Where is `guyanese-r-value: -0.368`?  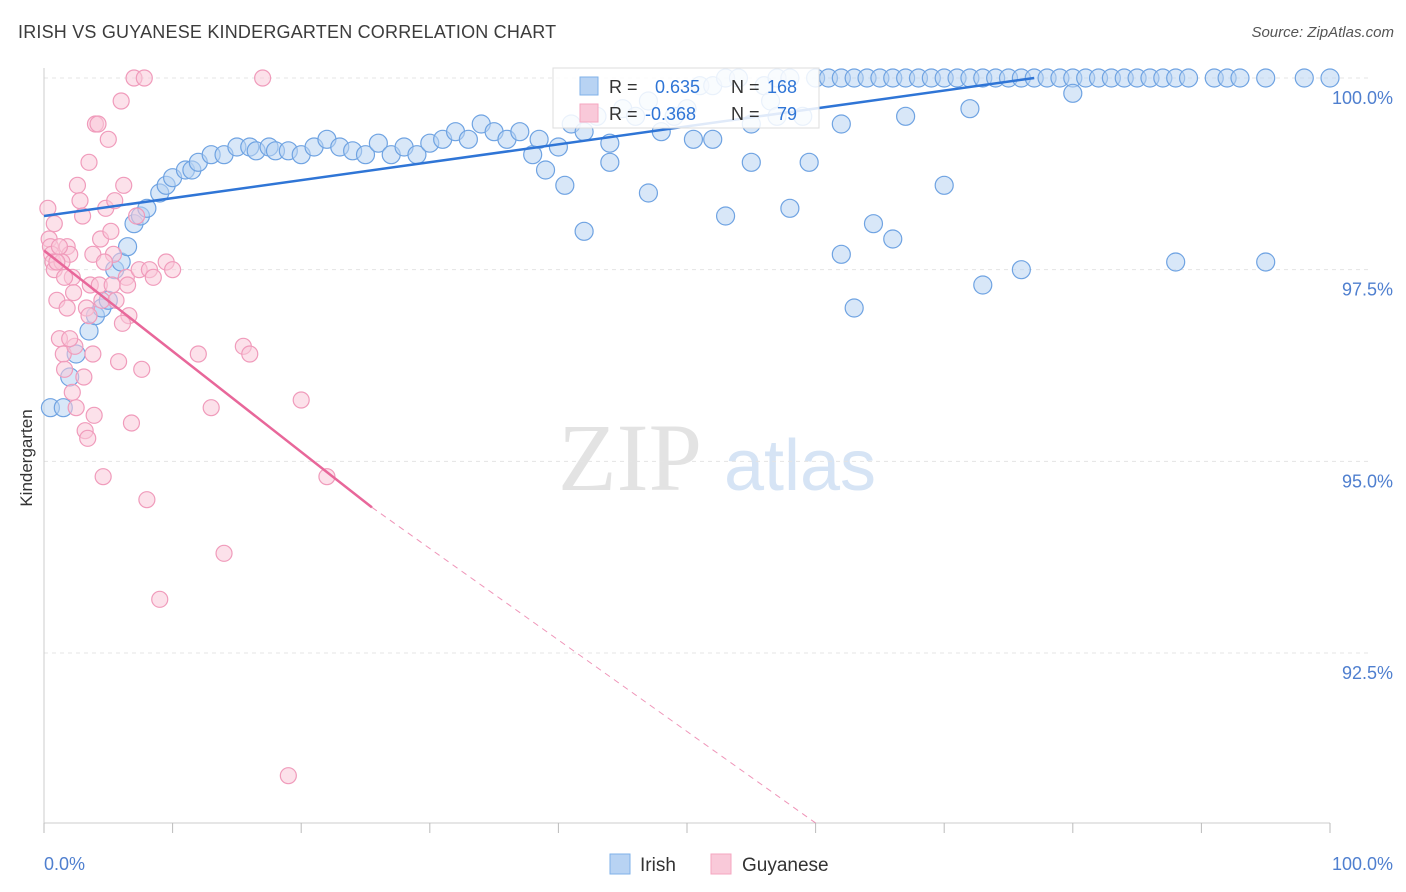 guyanese-r-value: -0.368 is located at coordinates (670, 114).